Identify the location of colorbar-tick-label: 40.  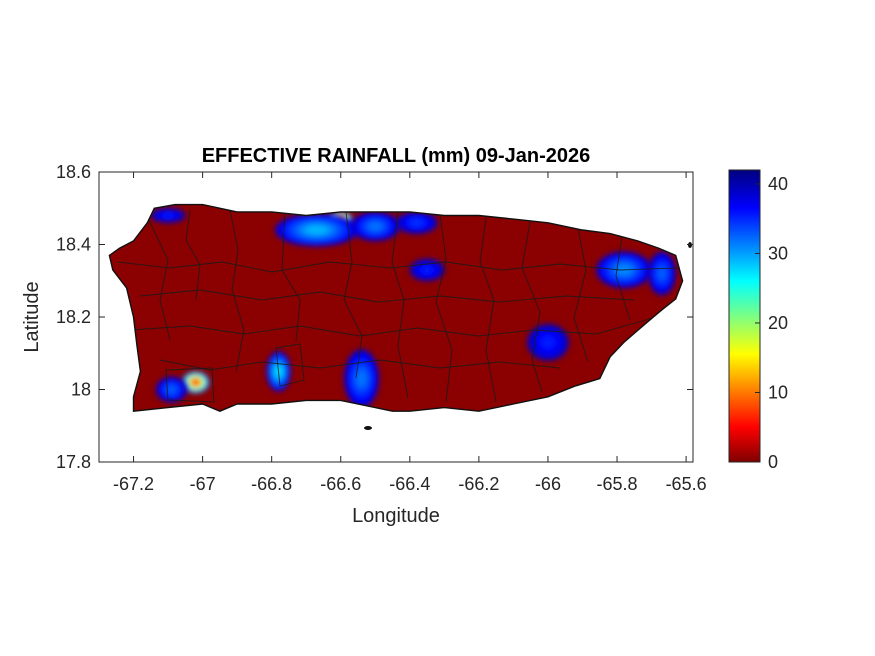
(778, 184).